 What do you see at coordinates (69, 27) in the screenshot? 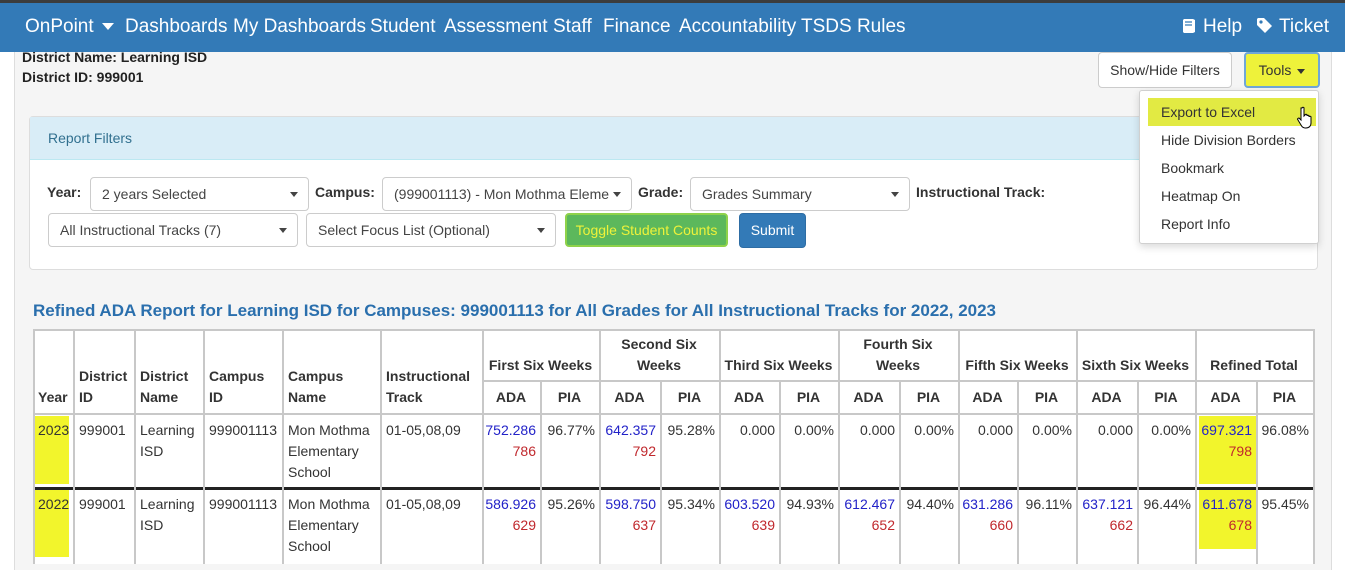
I see `nav-brand-menu: OnPoint` at bounding box center [69, 27].